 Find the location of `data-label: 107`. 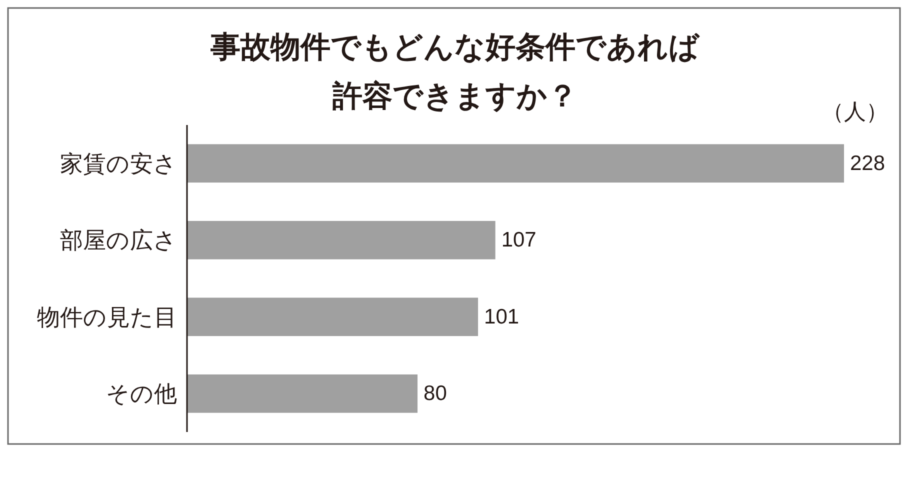

data-label: 107 is located at coordinates (518, 240).